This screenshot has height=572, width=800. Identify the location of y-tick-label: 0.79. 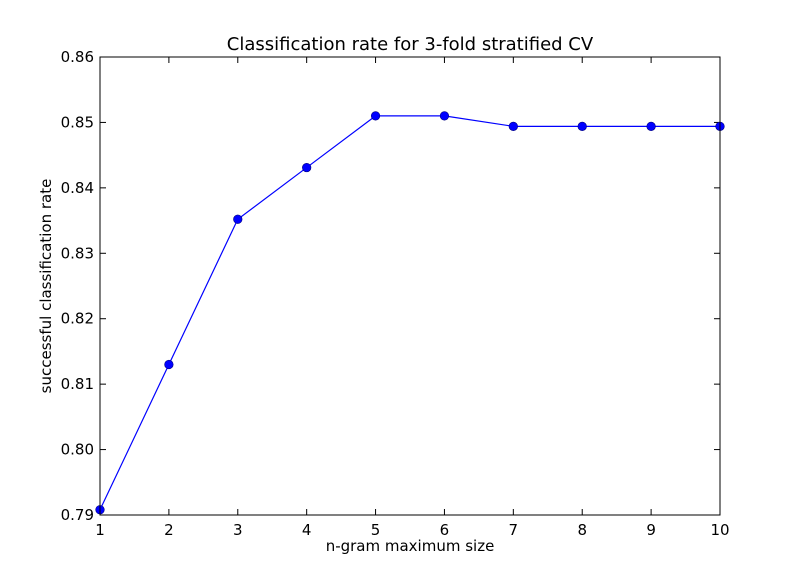
(77, 515).